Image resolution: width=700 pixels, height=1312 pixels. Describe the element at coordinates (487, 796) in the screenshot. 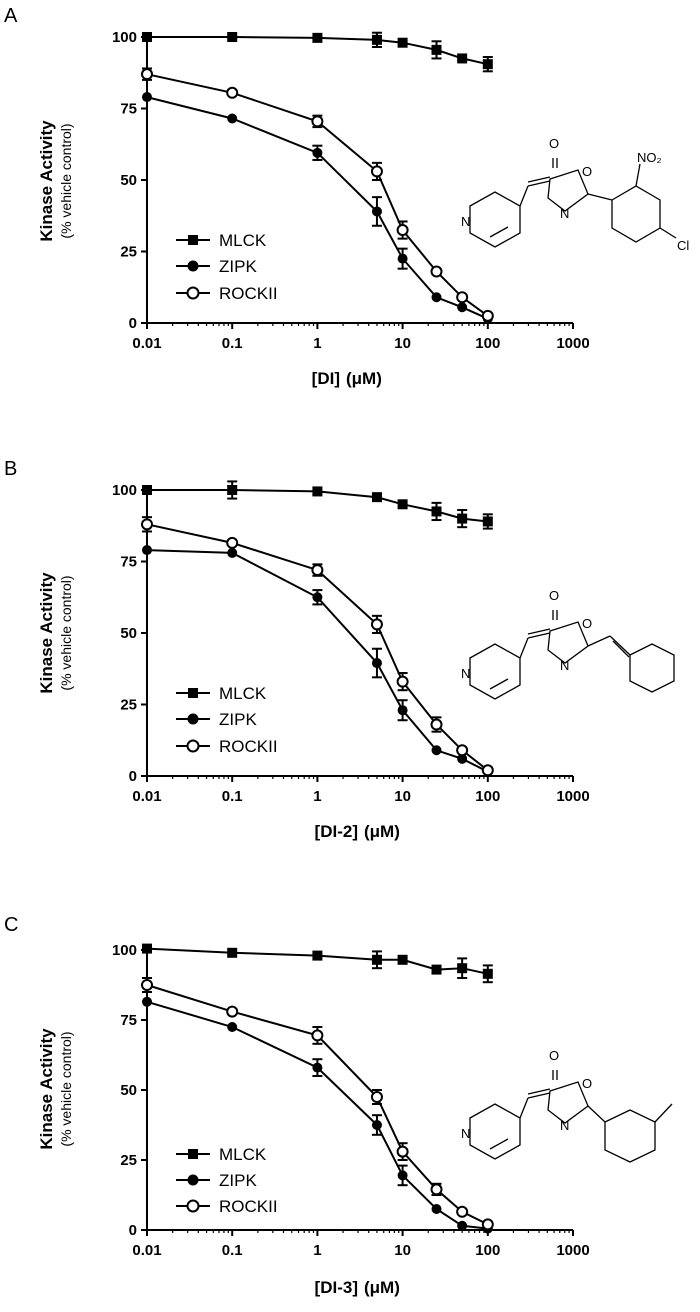

I see `x-tick-label: 100` at that location.